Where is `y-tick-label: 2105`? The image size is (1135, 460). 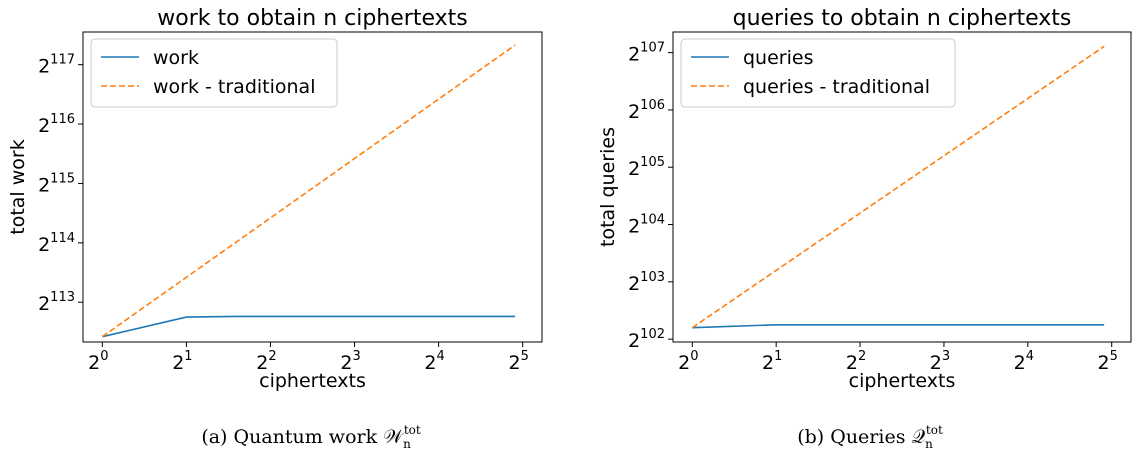
y-tick-label: 2105 is located at coordinates (646, 167).